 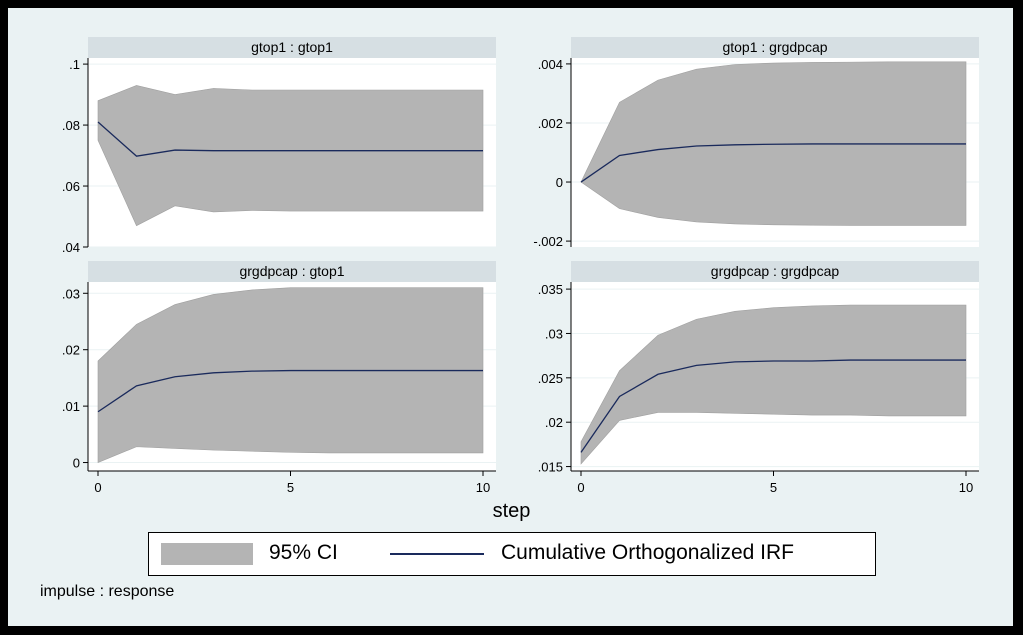 What do you see at coordinates (550, 378) in the screenshot?
I see `y-tick-label: .025` at bounding box center [550, 378].